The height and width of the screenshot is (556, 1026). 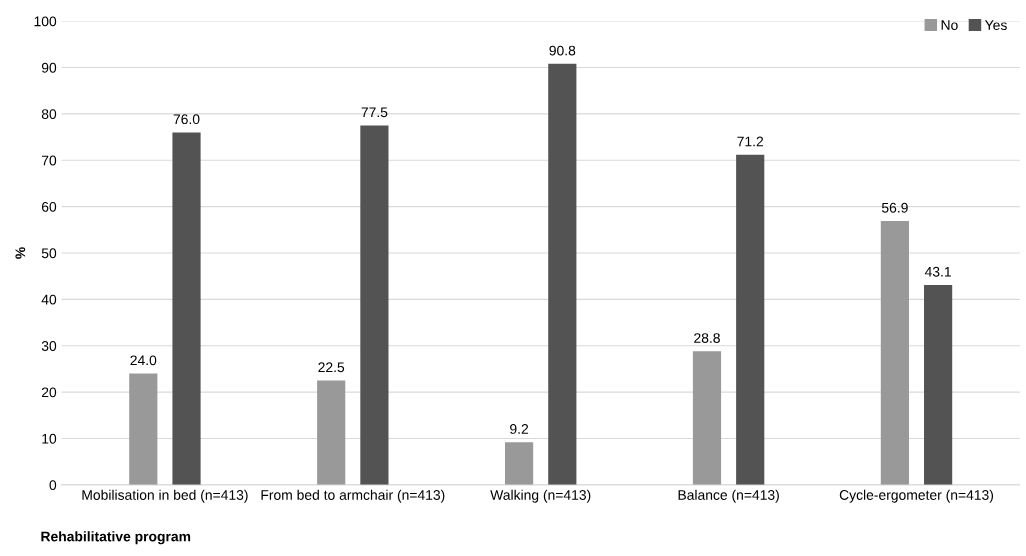 What do you see at coordinates (49, 253) in the screenshot?
I see `y-tick-label: 50` at bounding box center [49, 253].